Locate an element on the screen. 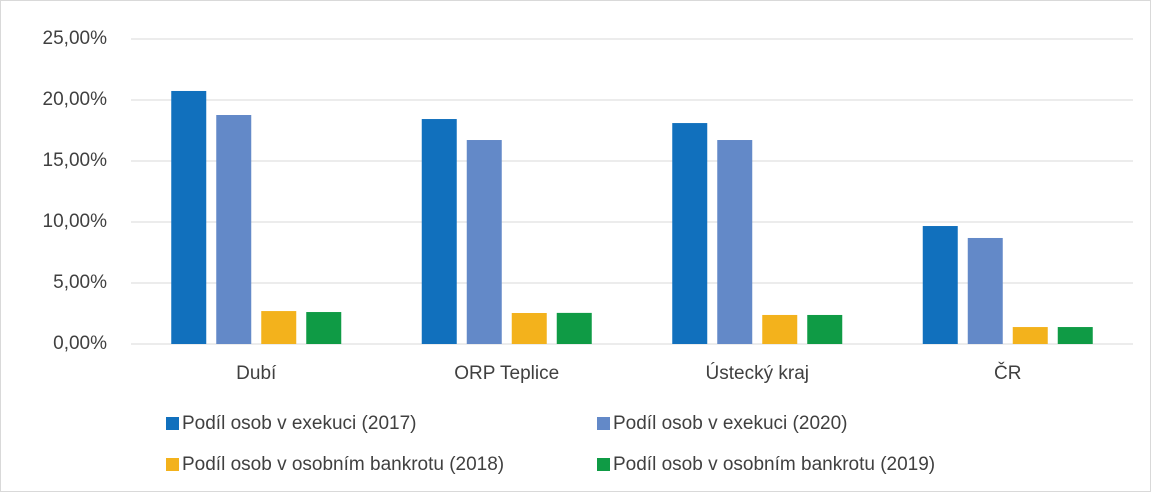 The width and height of the screenshot is (1151, 492). y-tick-label: 5,00% is located at coordinates (80, 282).